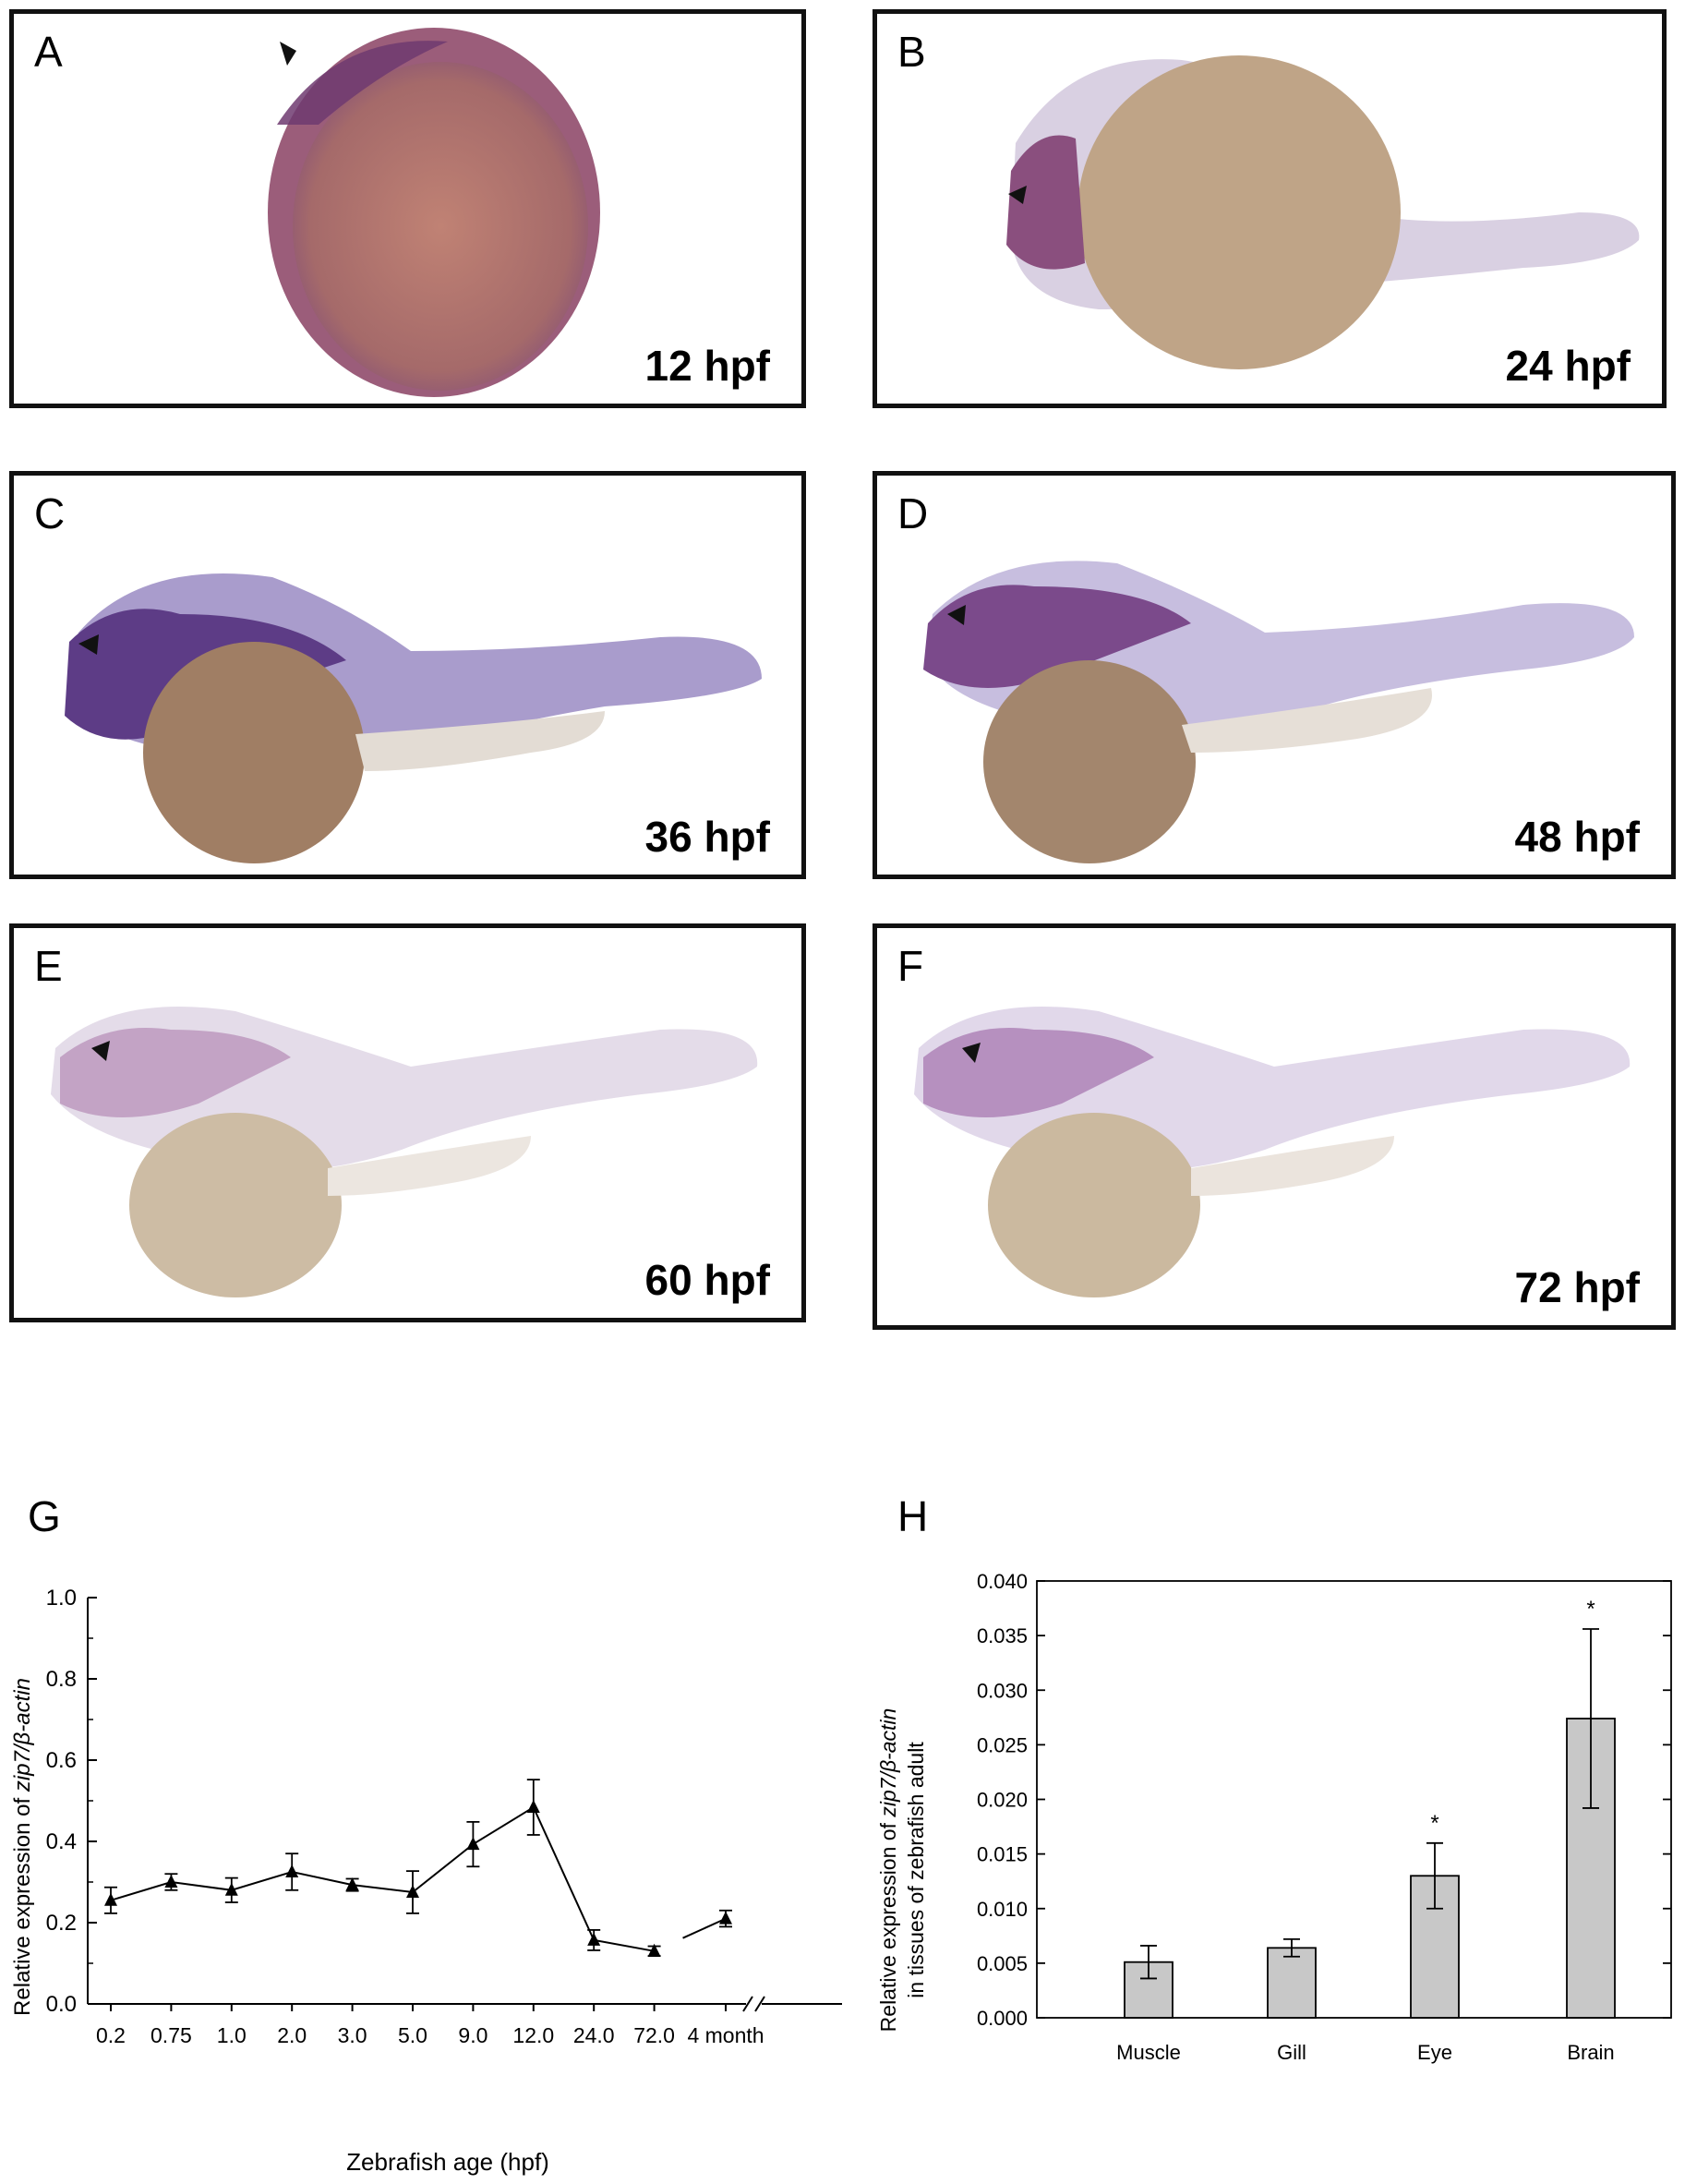 The image size is (1685, 2184). I want to click on panel-letter: E, so click(48, 966).